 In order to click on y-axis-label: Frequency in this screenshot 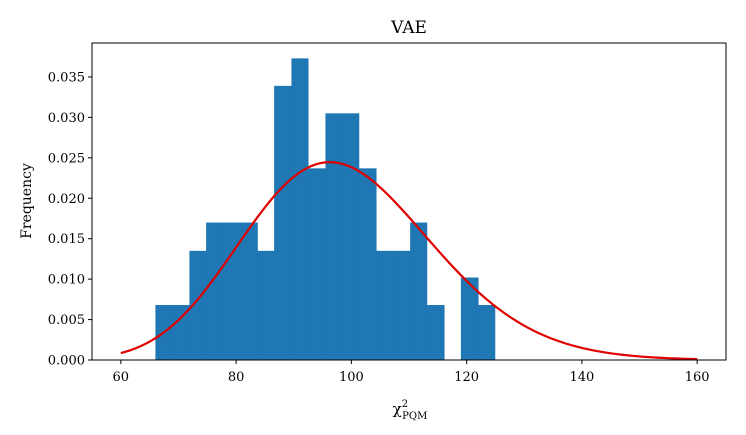, I will do `click(27, 201)`.